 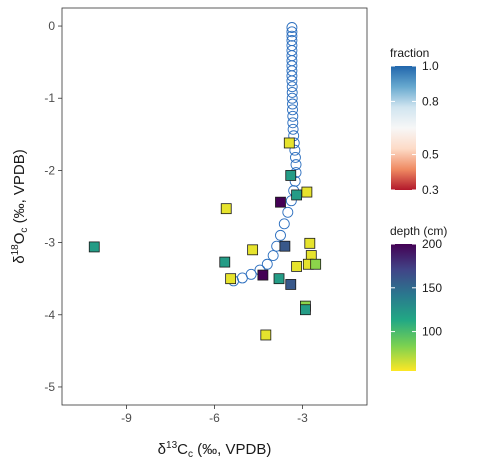 What do you see at coordinates (430, 190) in the screenshot?
I see `legend-label: 0.3` at bounding box center [430, 190].